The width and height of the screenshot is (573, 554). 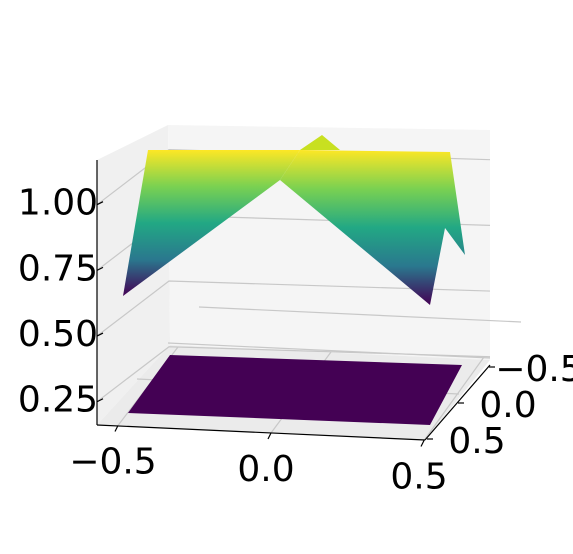 I want to click on z-tick-label: 1.00, so click(x=58, y=203).